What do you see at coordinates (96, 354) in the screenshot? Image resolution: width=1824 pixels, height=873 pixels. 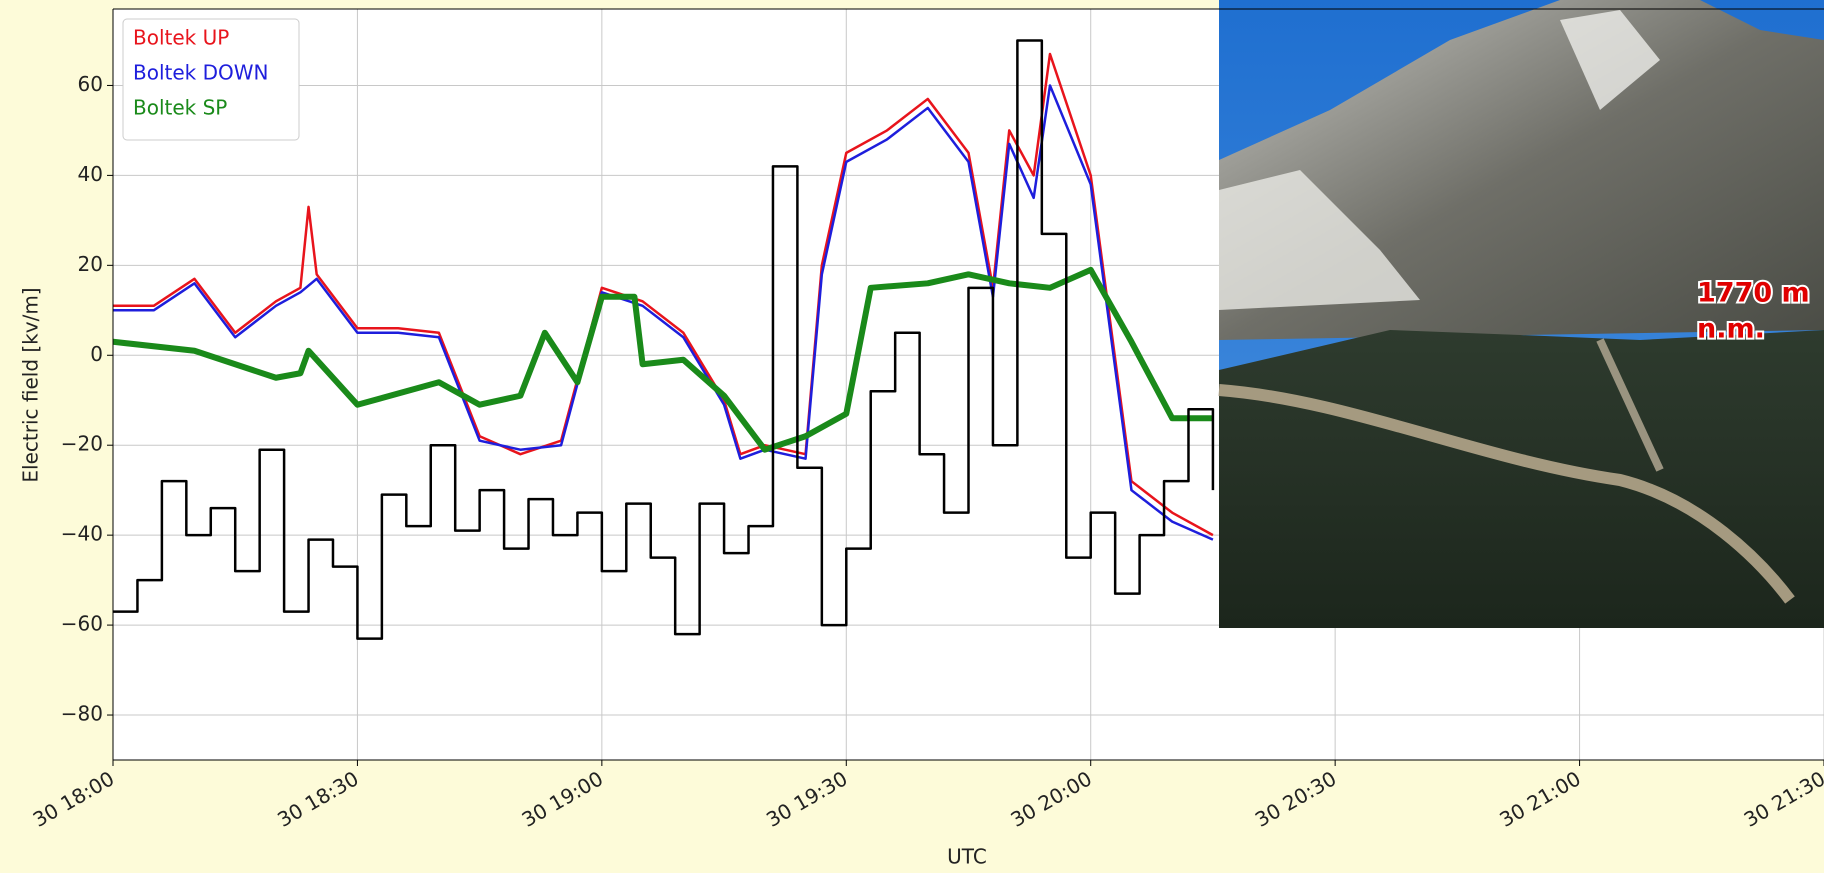 I see `y-tick-label: 0` at bounding box center [96, 354].